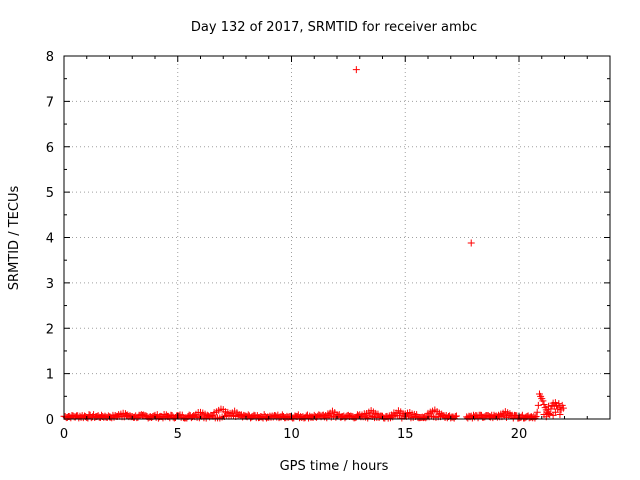 The width and height of the screenshot is (640, 480). I want to click on y-tick-label: 6, so click(50, 148).